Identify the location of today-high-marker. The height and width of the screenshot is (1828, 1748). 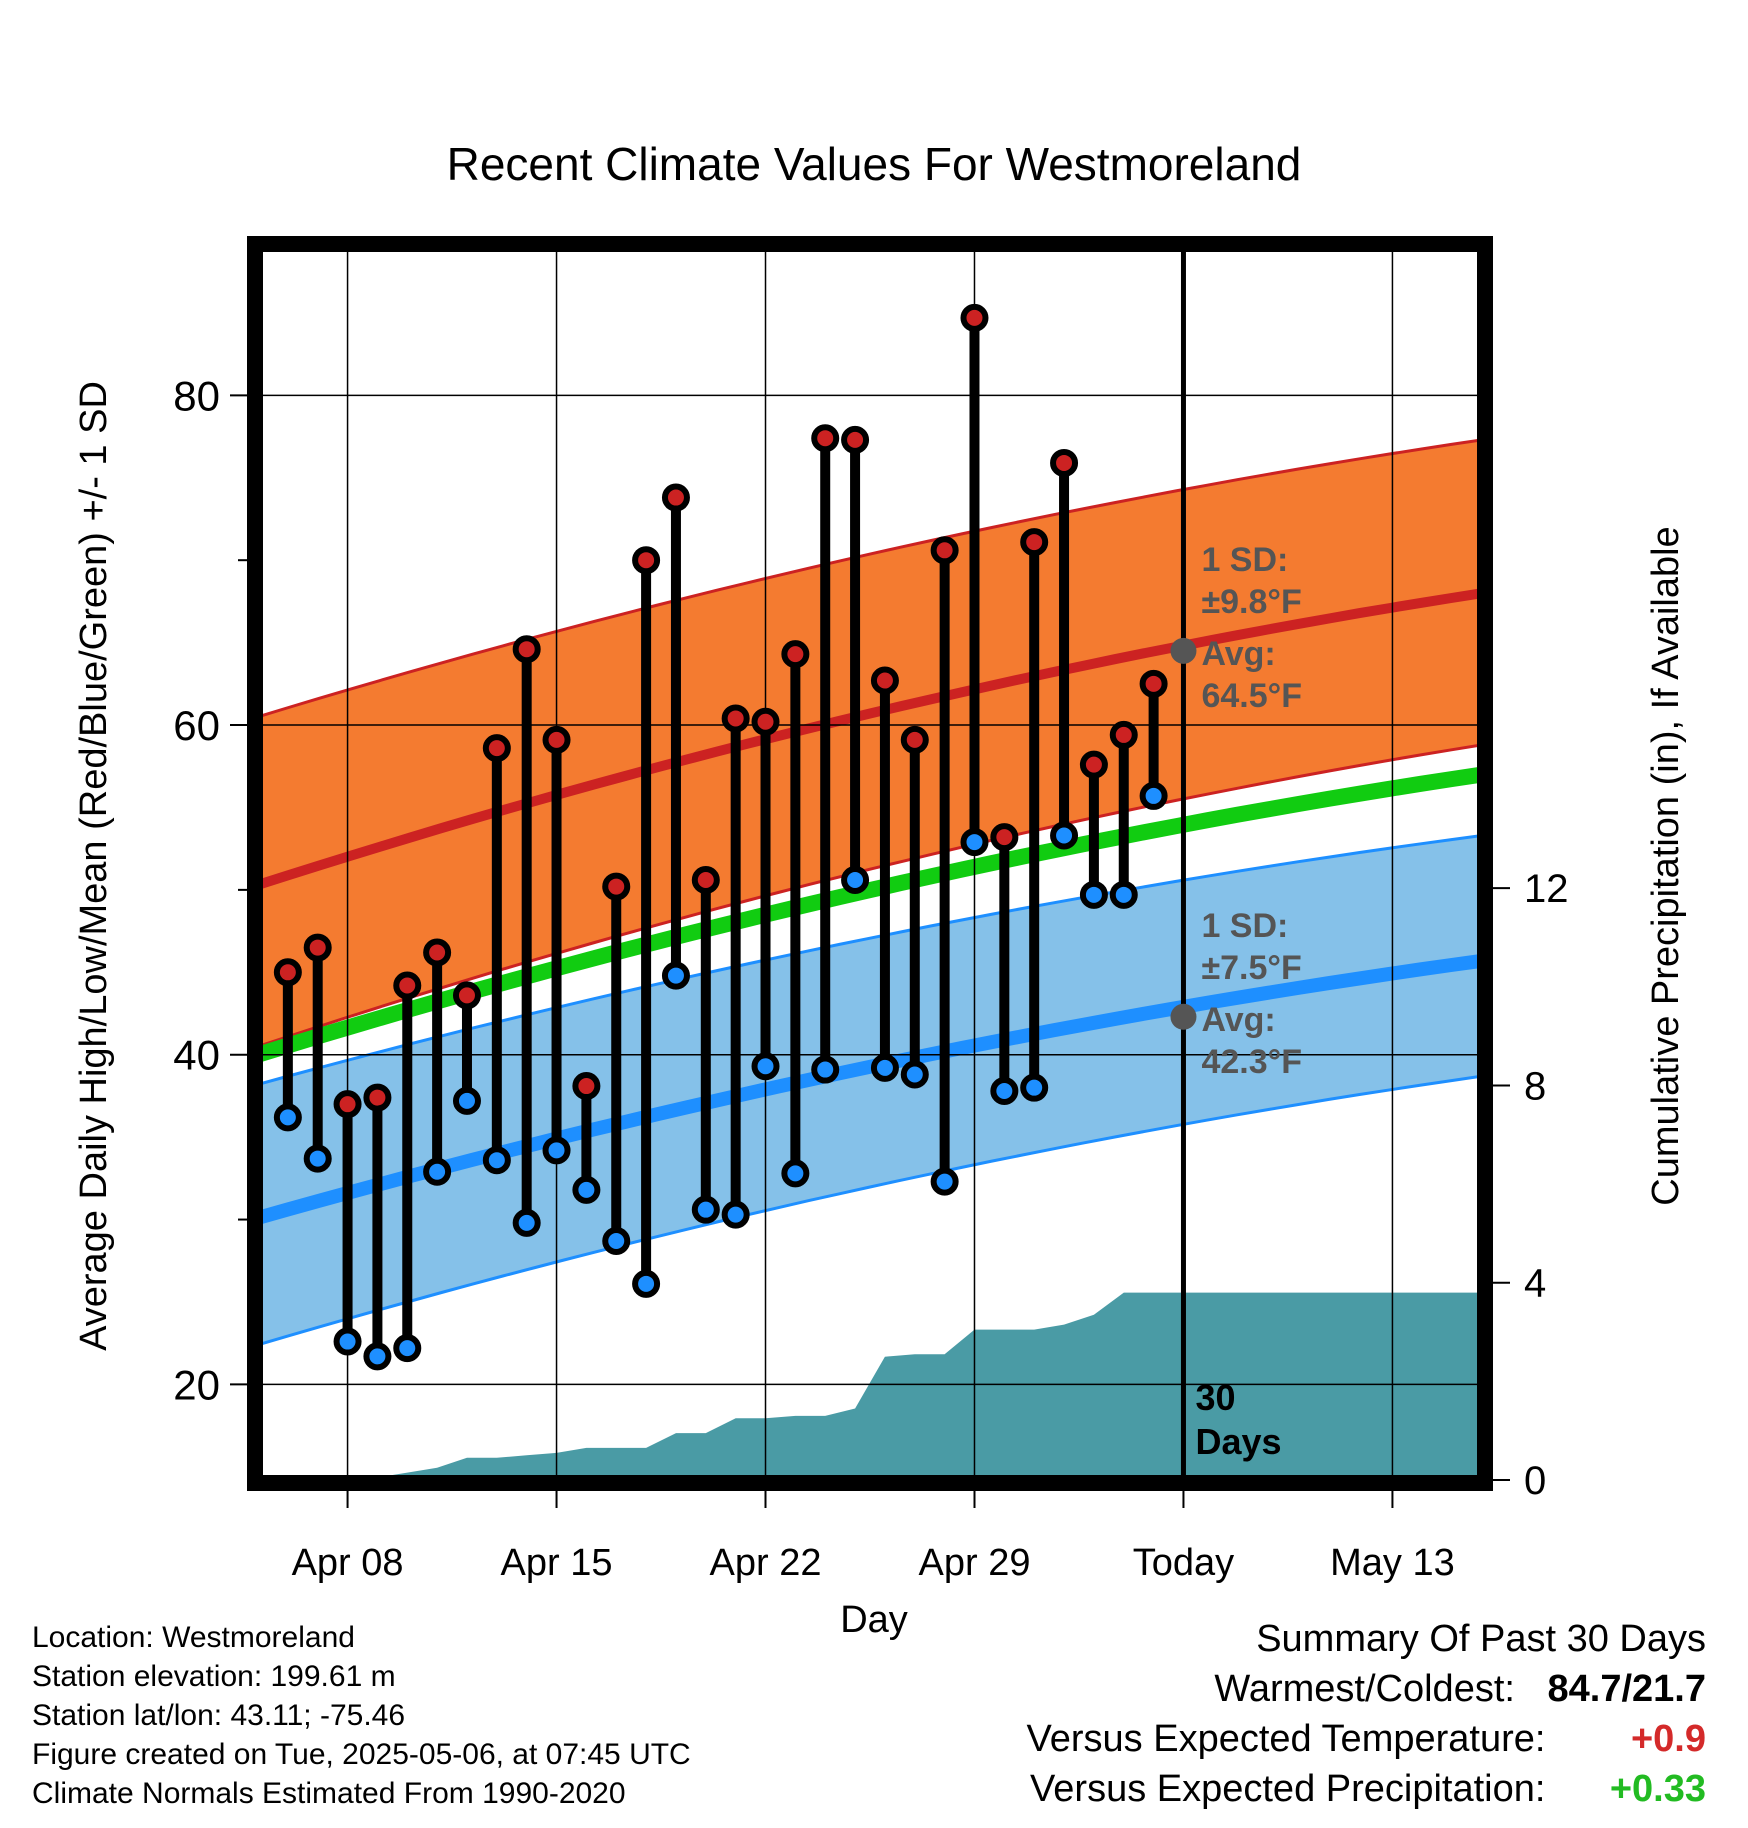
(1183, 650).